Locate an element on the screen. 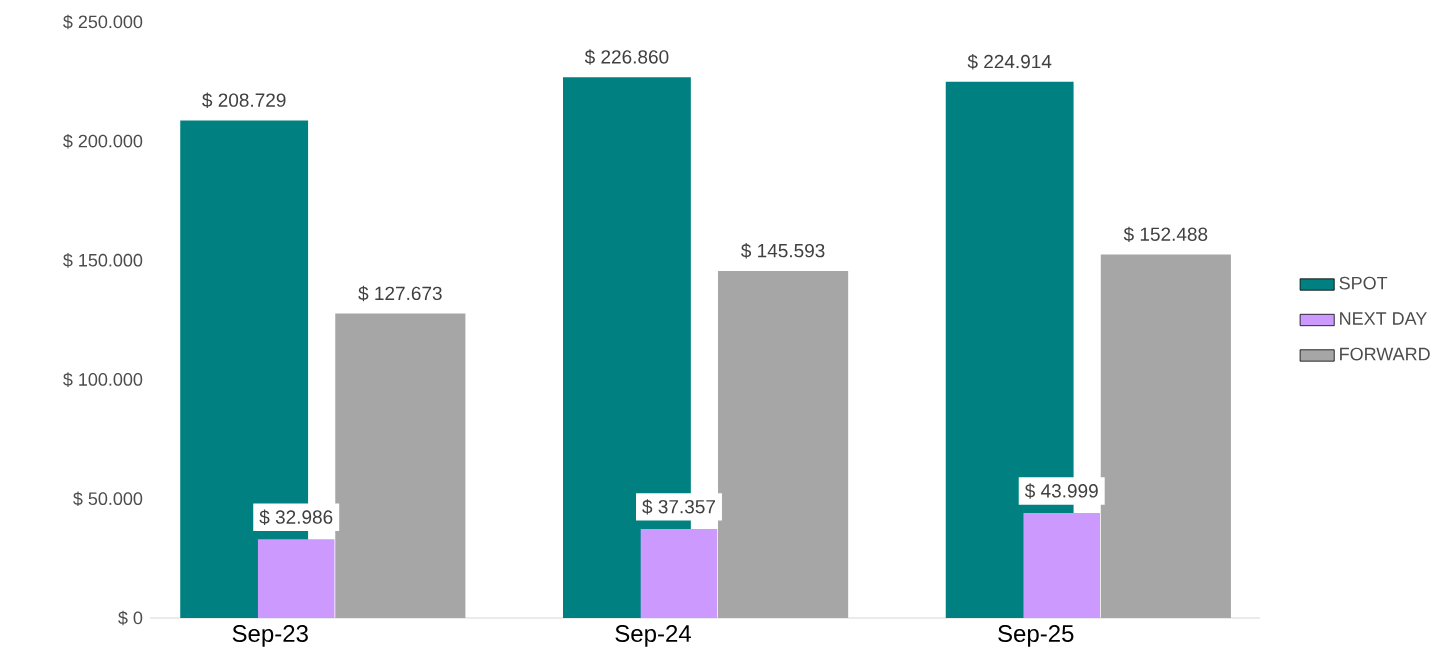 The image size is (1442, 664). data-label: $ 127.673 is located at coordinates (400, 293).